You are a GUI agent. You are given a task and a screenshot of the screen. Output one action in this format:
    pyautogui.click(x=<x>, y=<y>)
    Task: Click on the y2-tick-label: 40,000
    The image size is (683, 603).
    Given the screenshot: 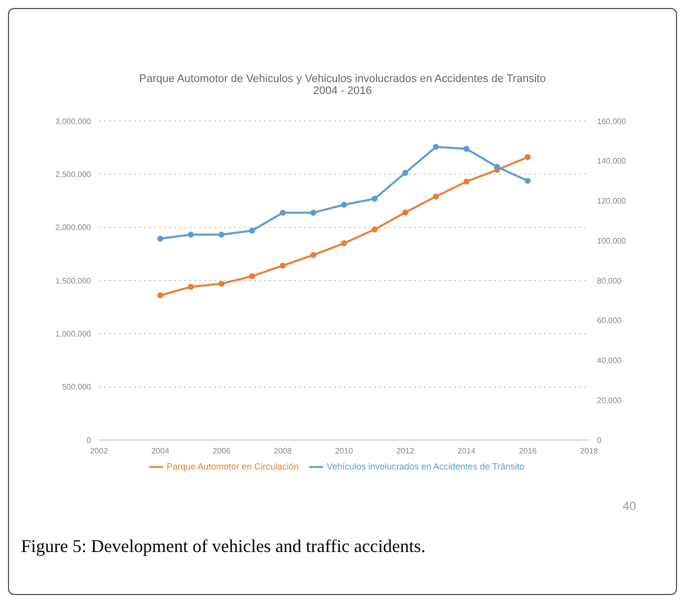 What is the action you would take?
    pyautogui.click(x=609, y=361)
    